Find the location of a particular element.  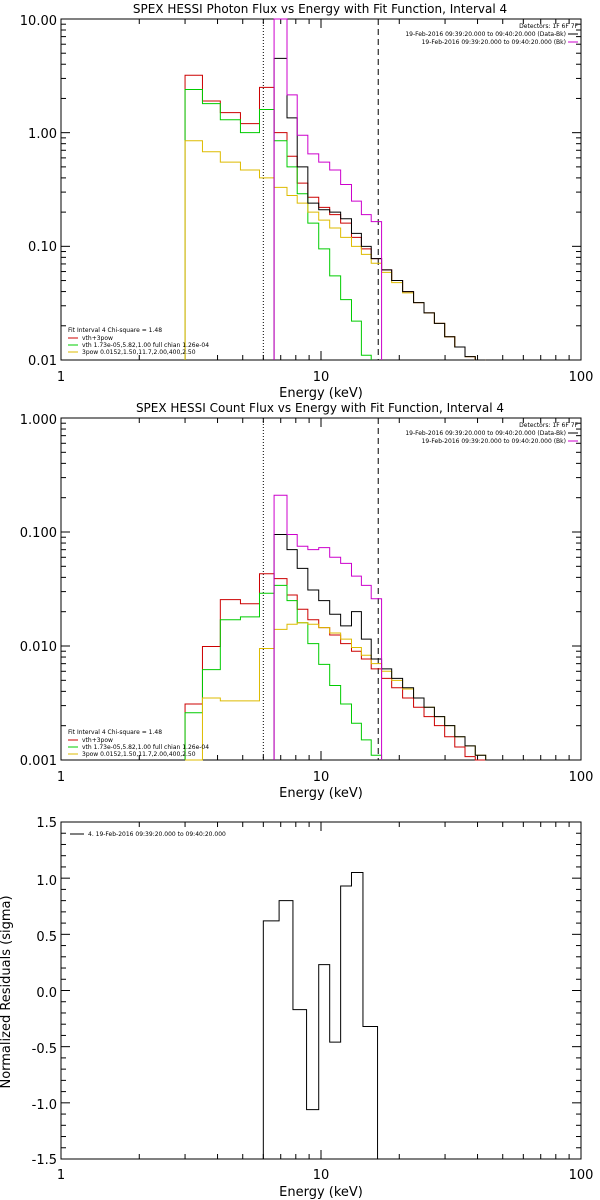

panel1-xlabel: Energy (keV) is located at coordinates (321, 393).